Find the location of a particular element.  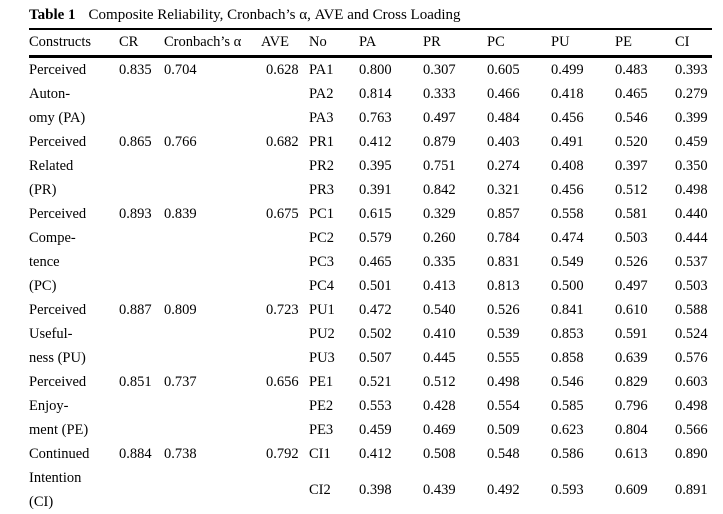

cr-cell: 0.887 is located at coordinates (135, 310).